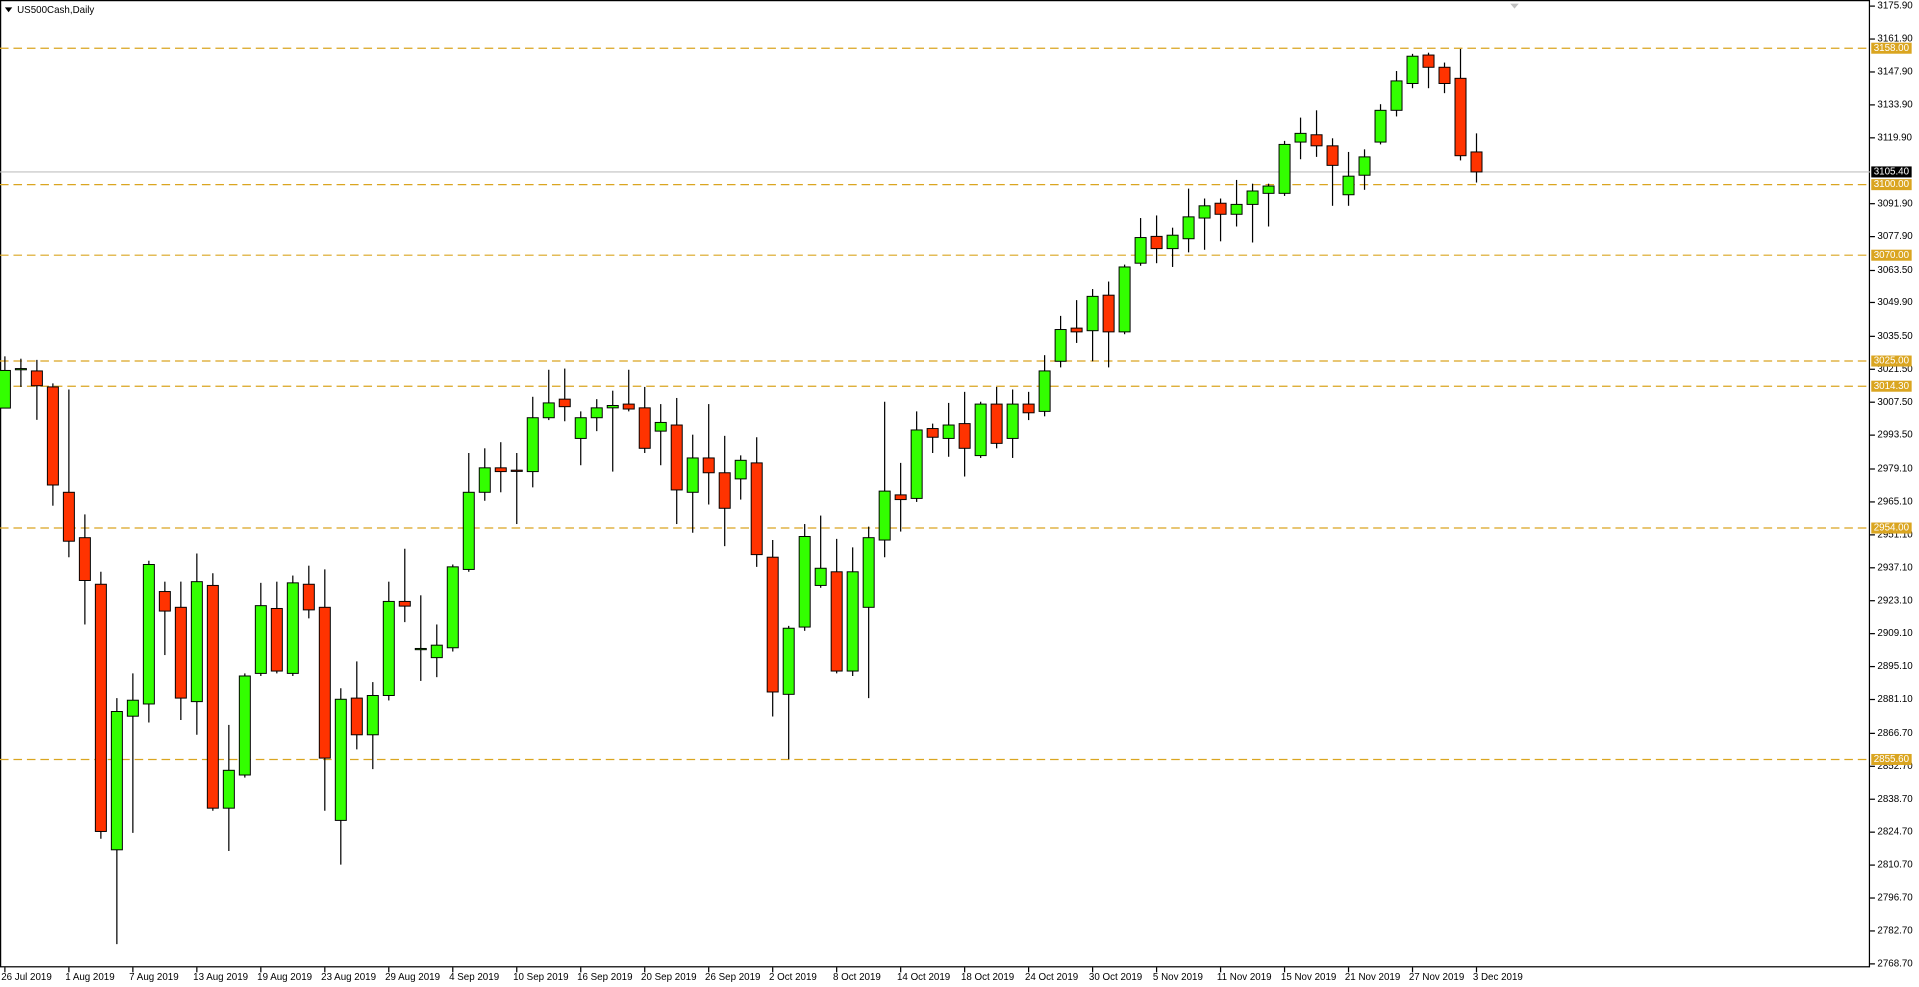 This screenshot has width=1919, height=987. Describe the element at coordinates (220, 977) in the screenshot. I see `x-tick-label: 13 Aug 2019` at that location.